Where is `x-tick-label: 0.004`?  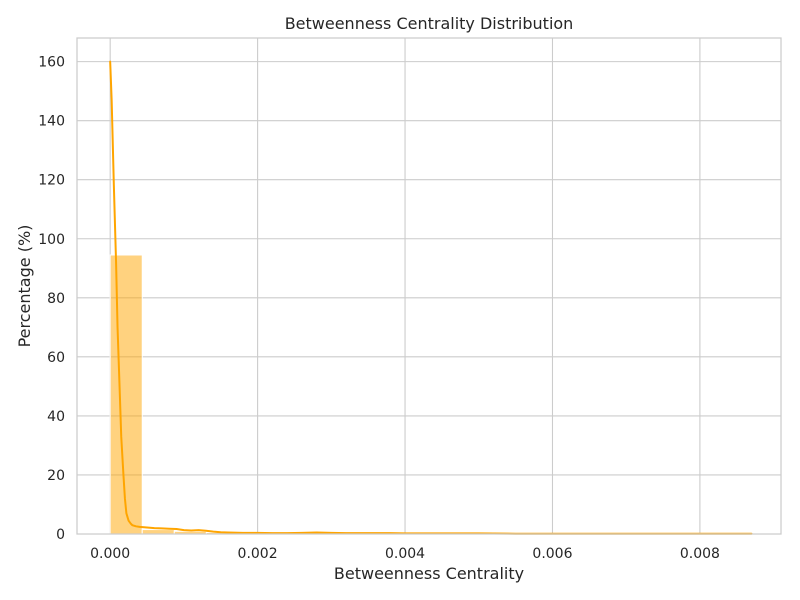 x-tick-label: 0.004 is located at coordinates (405, 554).